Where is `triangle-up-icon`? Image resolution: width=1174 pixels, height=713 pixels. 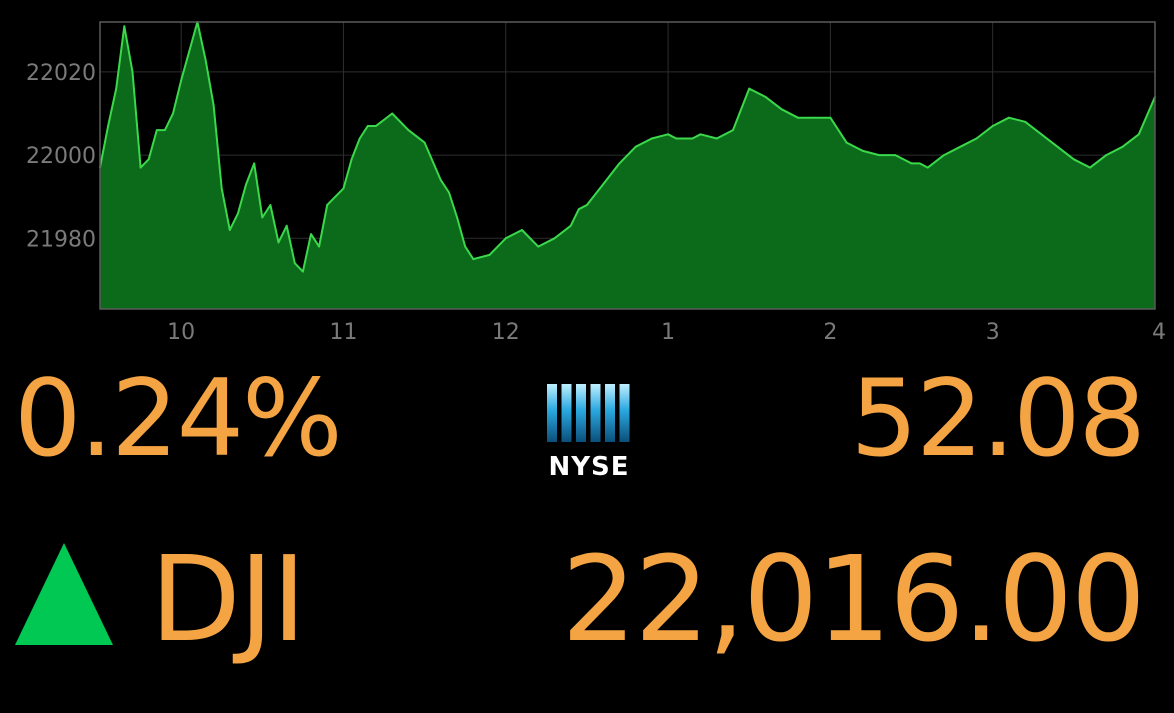 triangle-up-icon is located at coordinates (64, 594).